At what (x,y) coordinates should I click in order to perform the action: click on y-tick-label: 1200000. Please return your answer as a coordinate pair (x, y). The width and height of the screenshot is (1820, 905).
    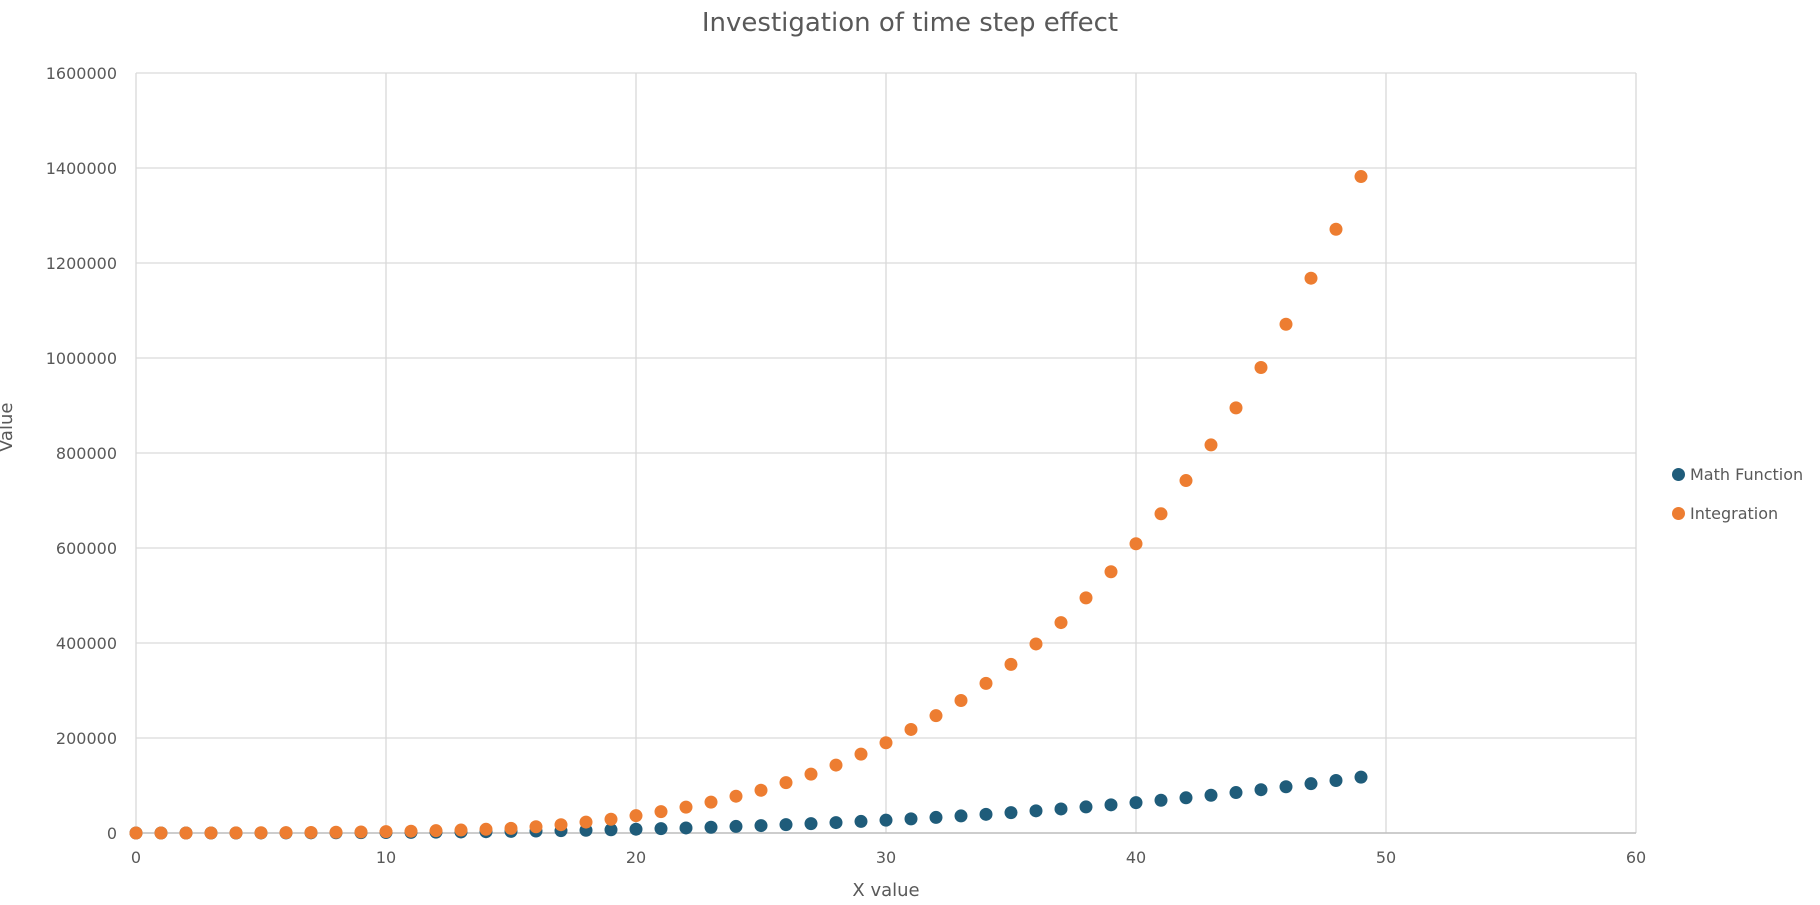
    Looking at the image, I should click on (81, 263).